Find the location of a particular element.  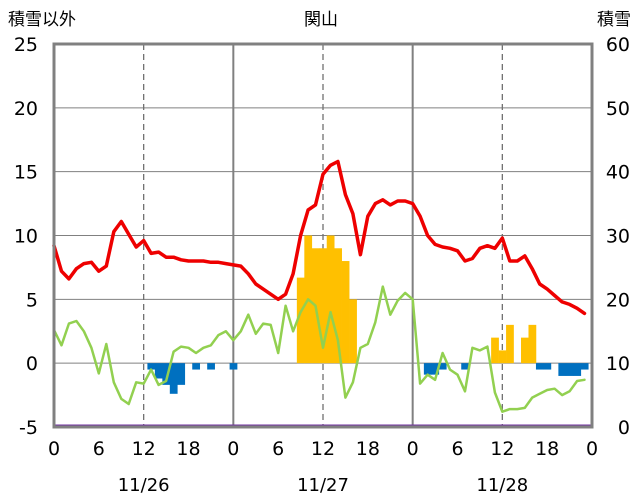

left-tick-label: 5 is located at coordinates (32, 300).